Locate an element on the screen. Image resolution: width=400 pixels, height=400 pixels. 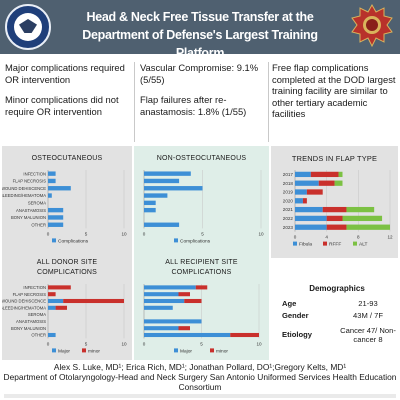
category-label: OTHER is located at coordinates (38, 335).